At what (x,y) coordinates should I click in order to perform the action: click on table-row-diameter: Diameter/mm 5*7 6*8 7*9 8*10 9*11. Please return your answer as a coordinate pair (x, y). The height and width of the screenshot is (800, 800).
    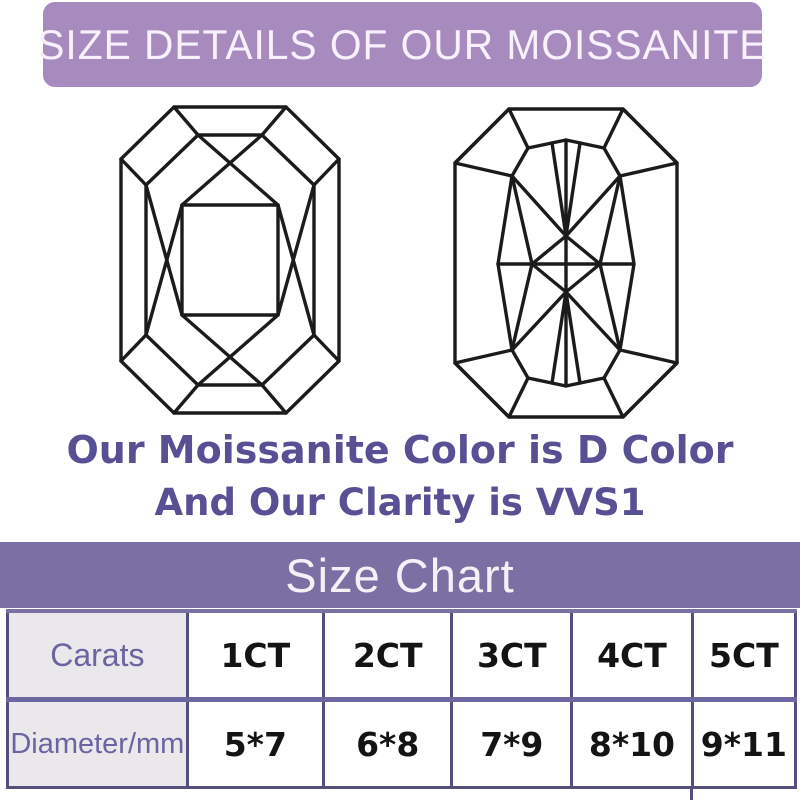
    Looking at the image, I should click on (402, 743).